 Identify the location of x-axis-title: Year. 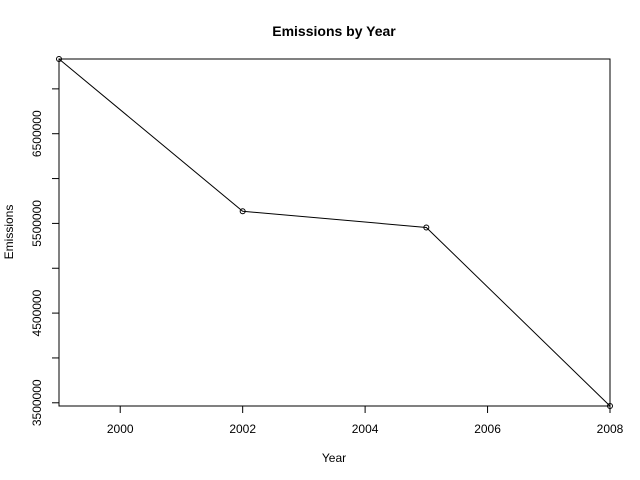
(334, 458).